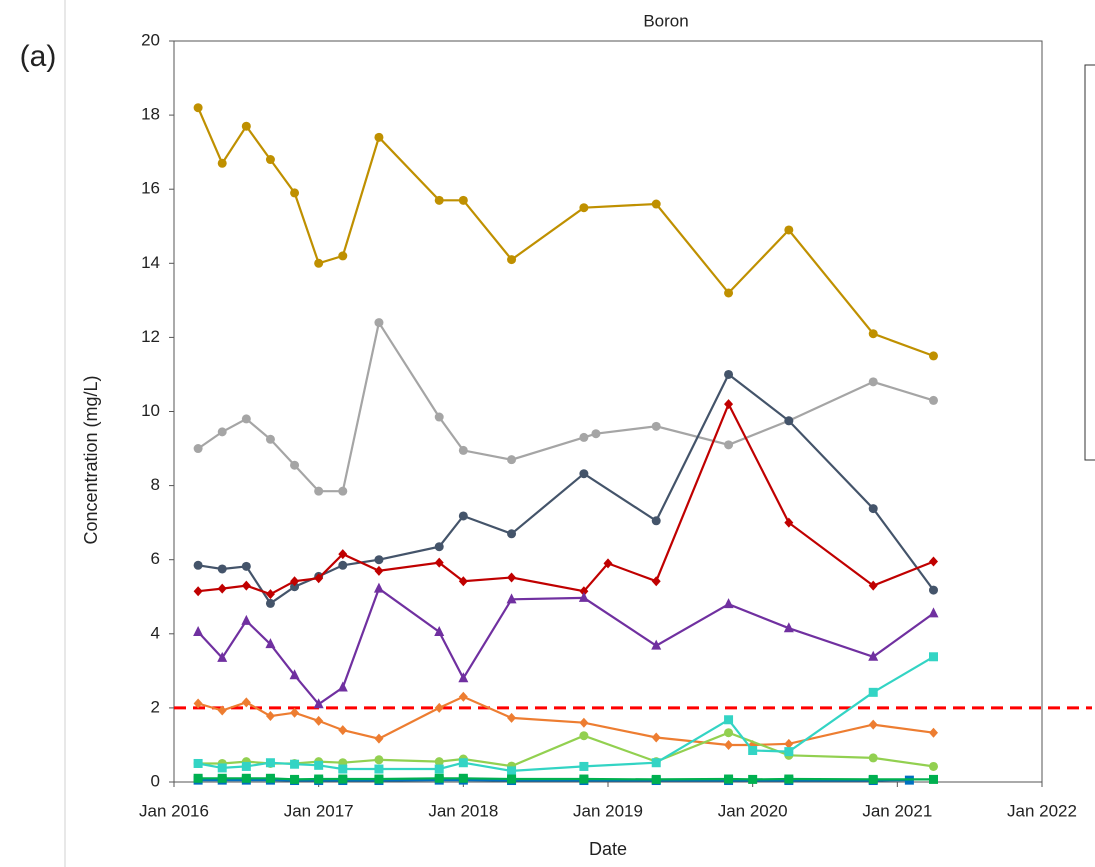 Image resolution: width=1095 pixels, height=867 pixels. I want to click on y-tick-label: 14, so click(150, 262).